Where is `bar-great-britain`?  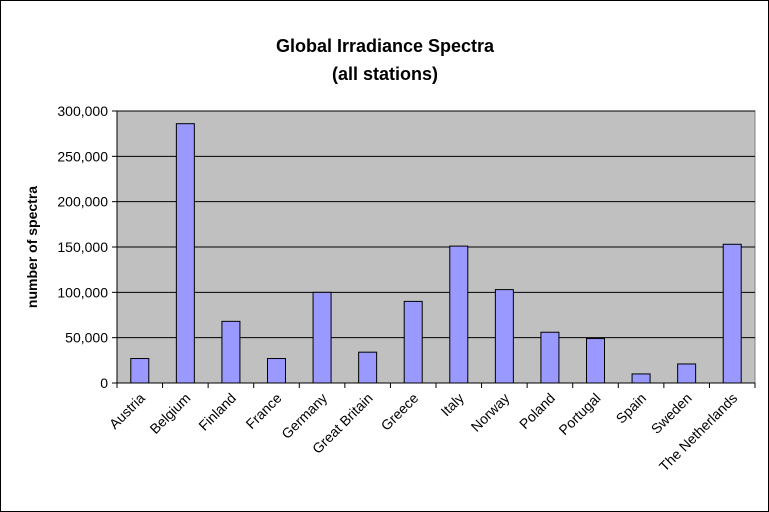 bar-great-britain is located at coordinates (368, 367).